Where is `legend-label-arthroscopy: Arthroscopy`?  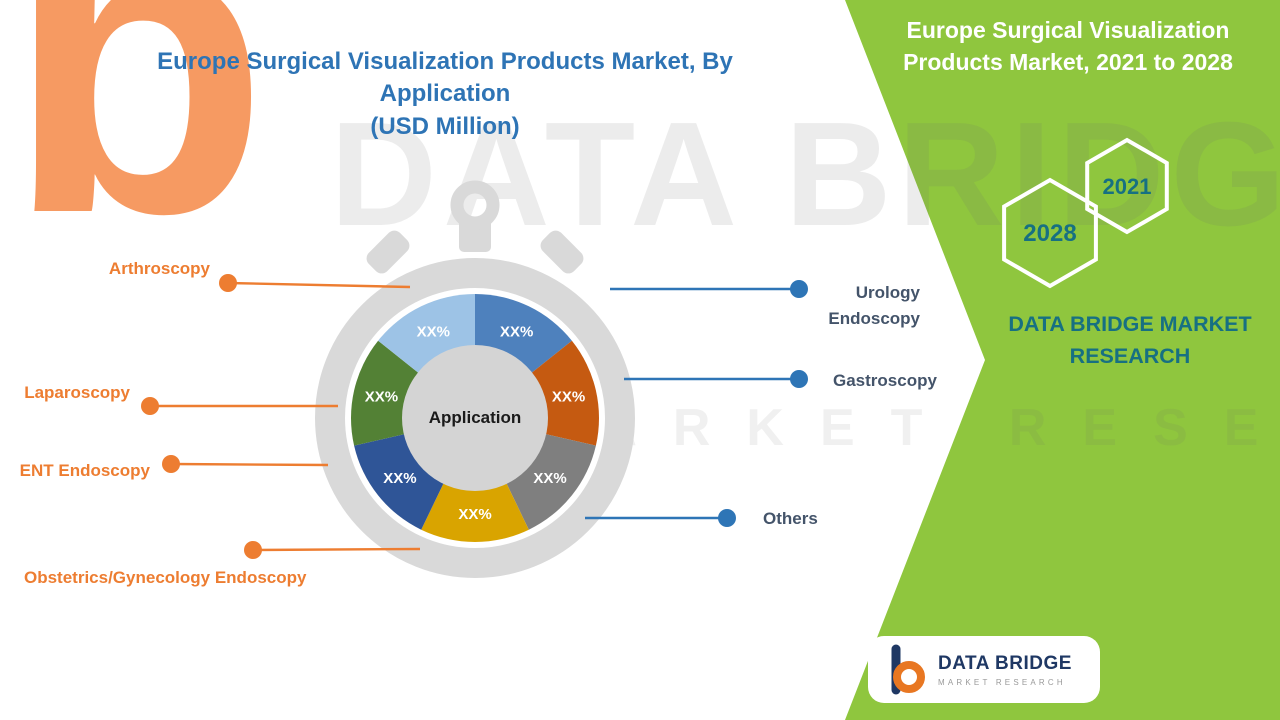
legend-label-arthroscopy: Arthroscopy is located at coordinates (159, 268).